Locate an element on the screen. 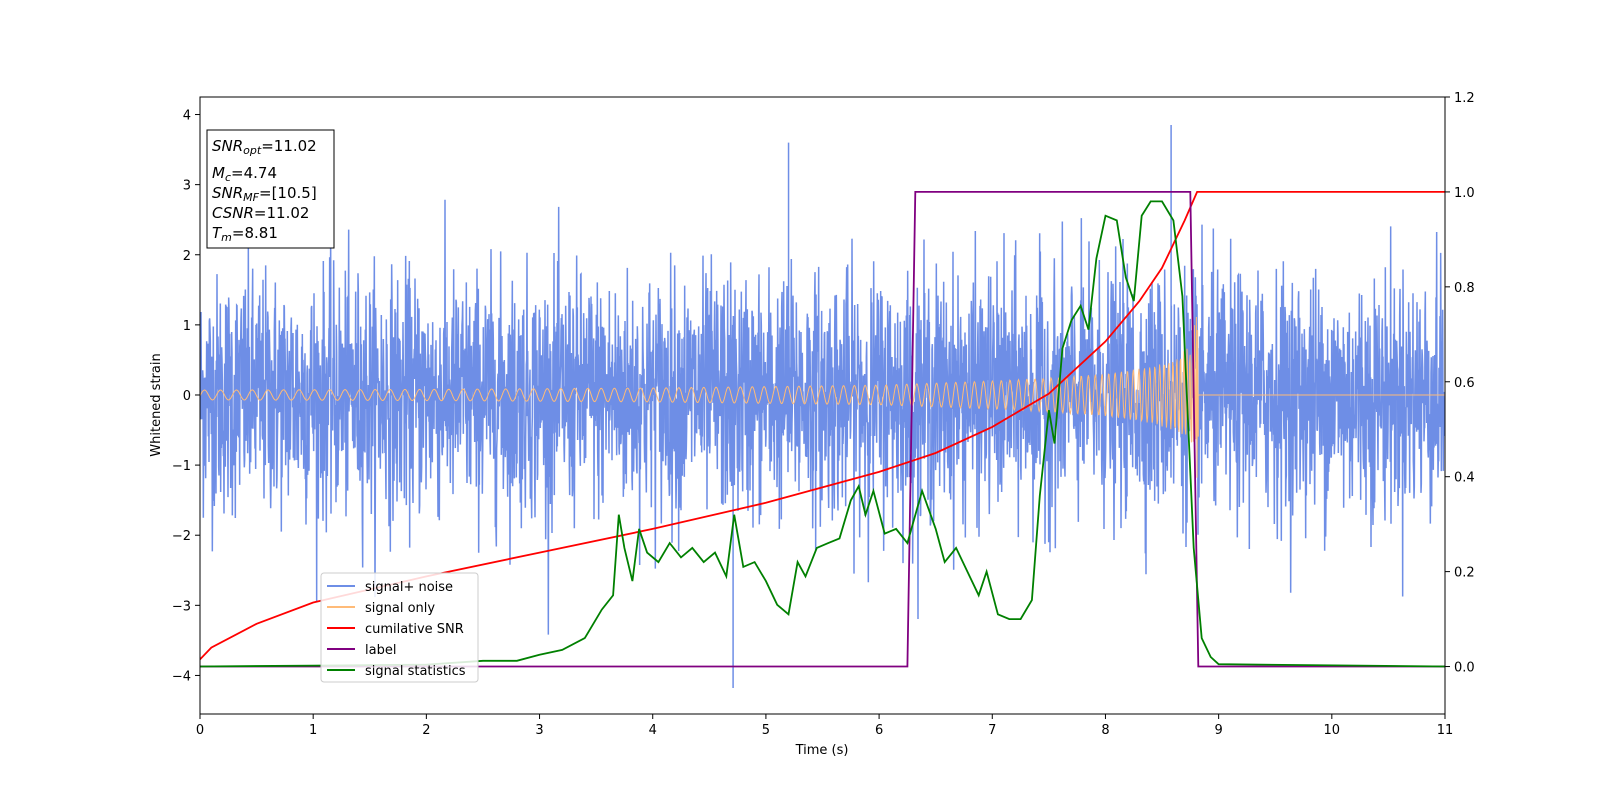 Image resolution: width=1600 pixels, height=800 pixels. y2-tick-label: 1.0 is located at coordinates (1464, 193).